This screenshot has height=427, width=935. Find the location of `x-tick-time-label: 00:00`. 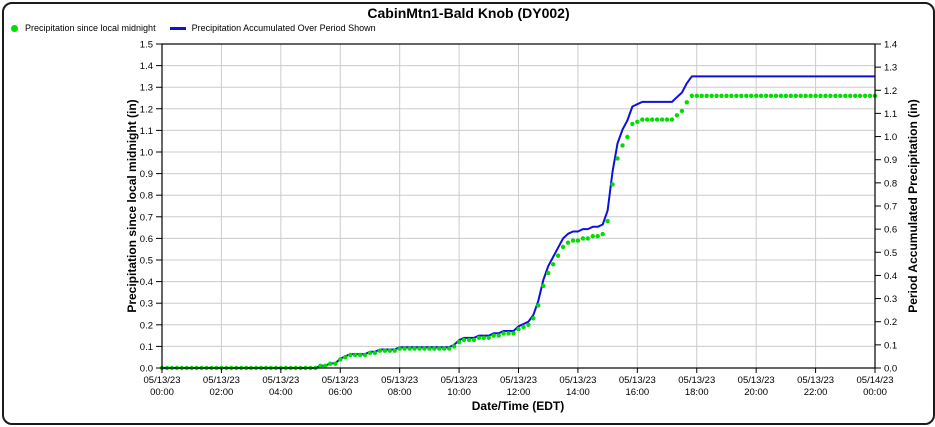

x-tick-time-label: 00:00 is located at coordinates (162, 392).